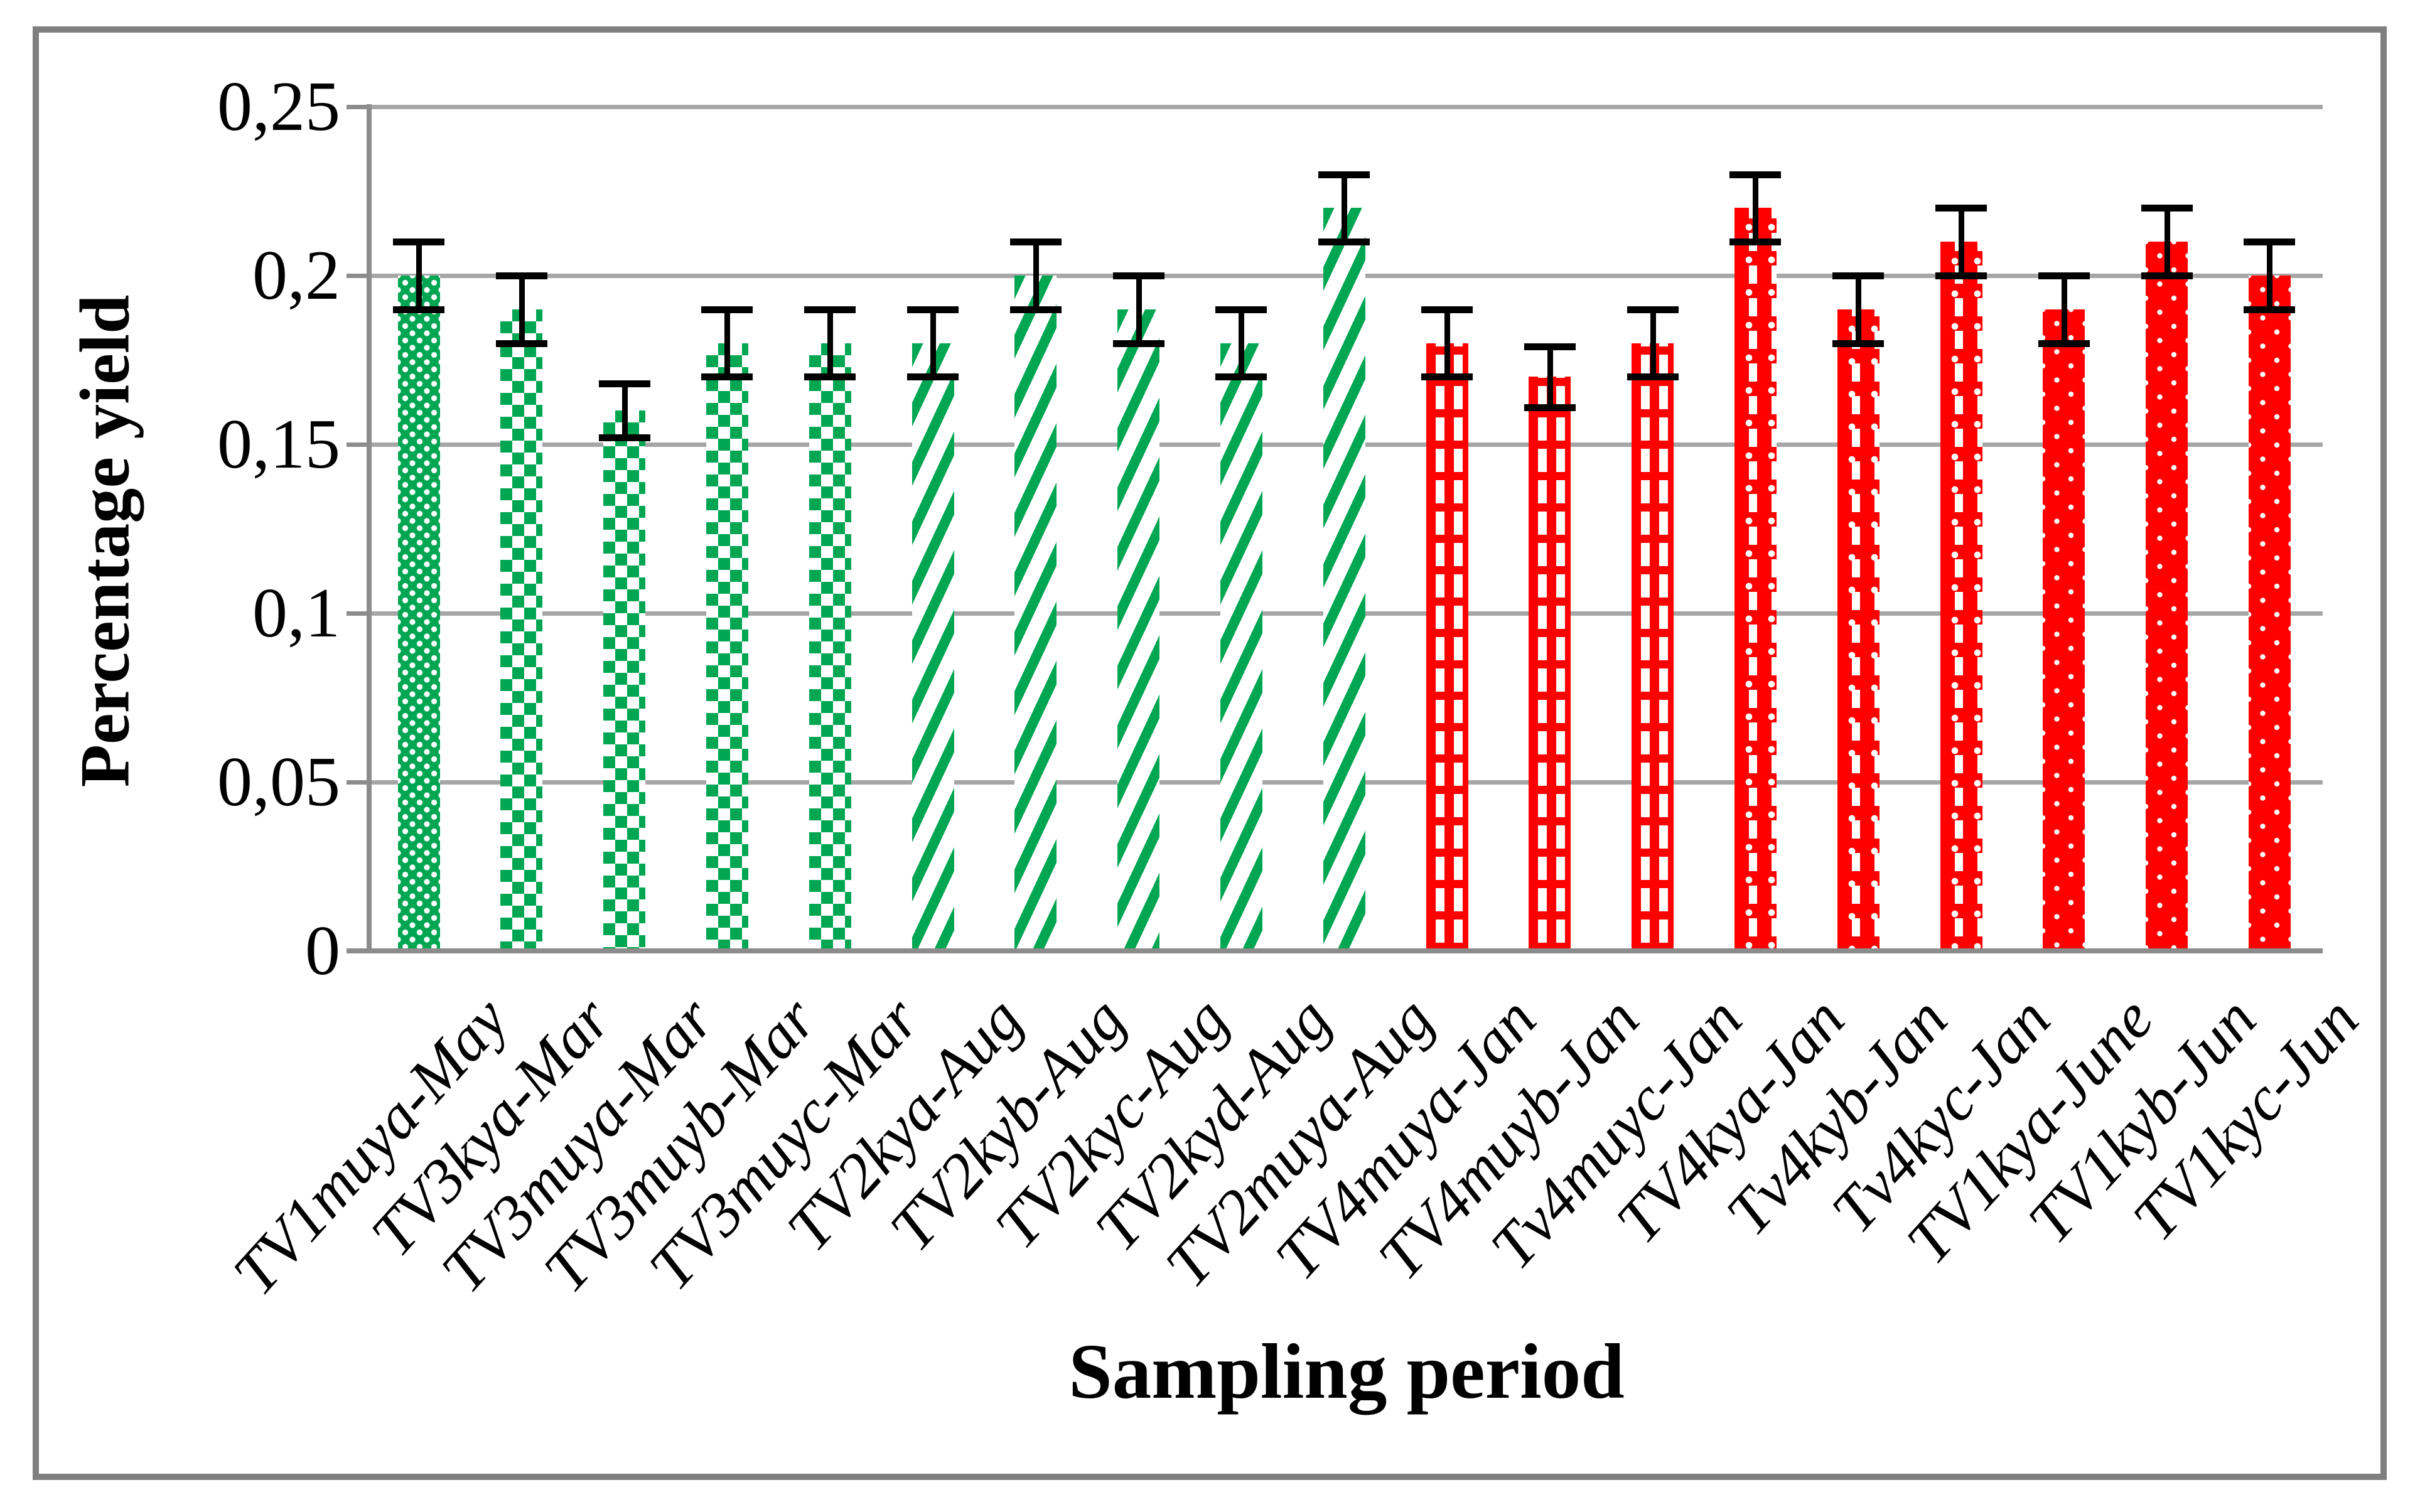 The height and width of the screenshot is (1512, 2420). What do you see at coordinates (1241, 647) in the screenshot?
I see `bar-TV2kyd-Aug` at bounding box center [1241, 647].